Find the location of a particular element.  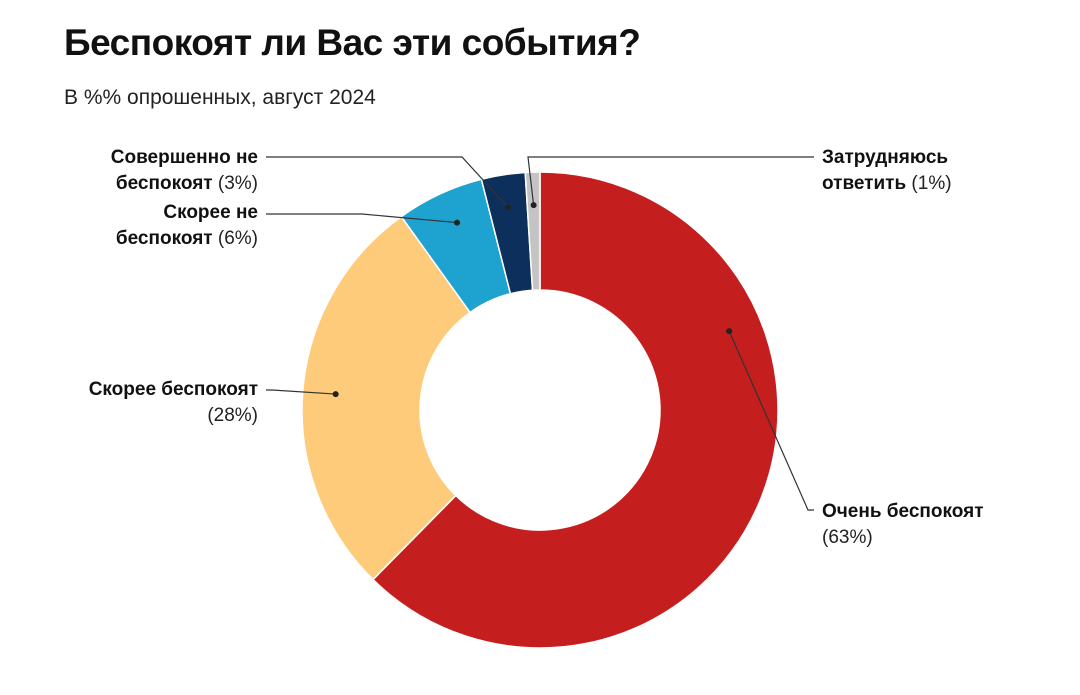

slice-label: Скорее не беспокоят (6%) is located at coordinates (187, 225).